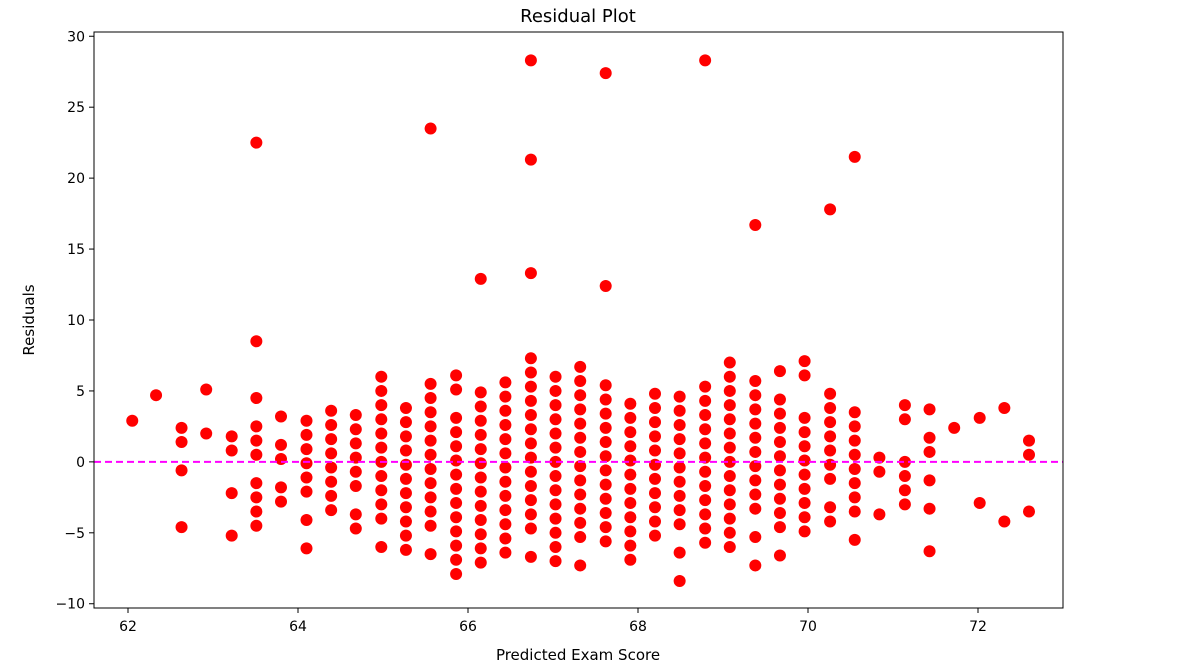 The height and width of the screenshot is (668, 1180). I want to click on y-tick-label: 15, so click(76, 250).